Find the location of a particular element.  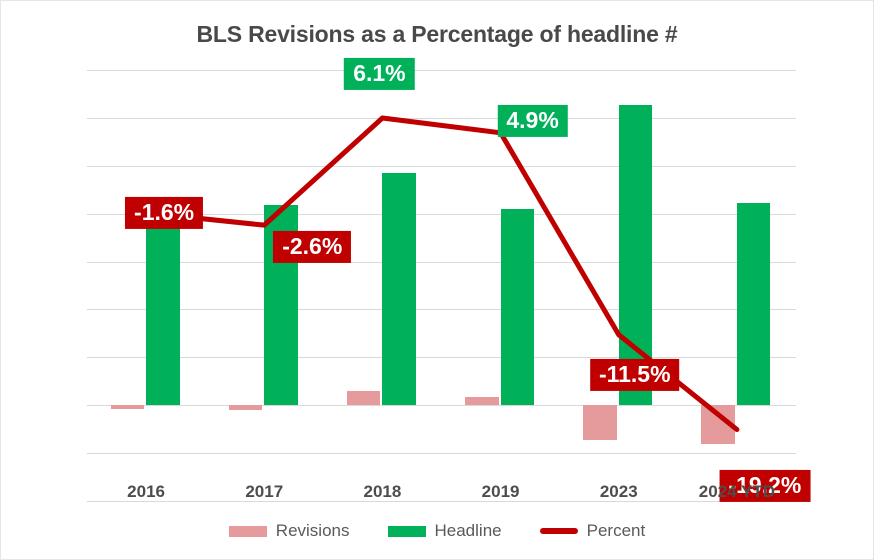

legend-item-percent: Percent is located at coordinates (592, 531).